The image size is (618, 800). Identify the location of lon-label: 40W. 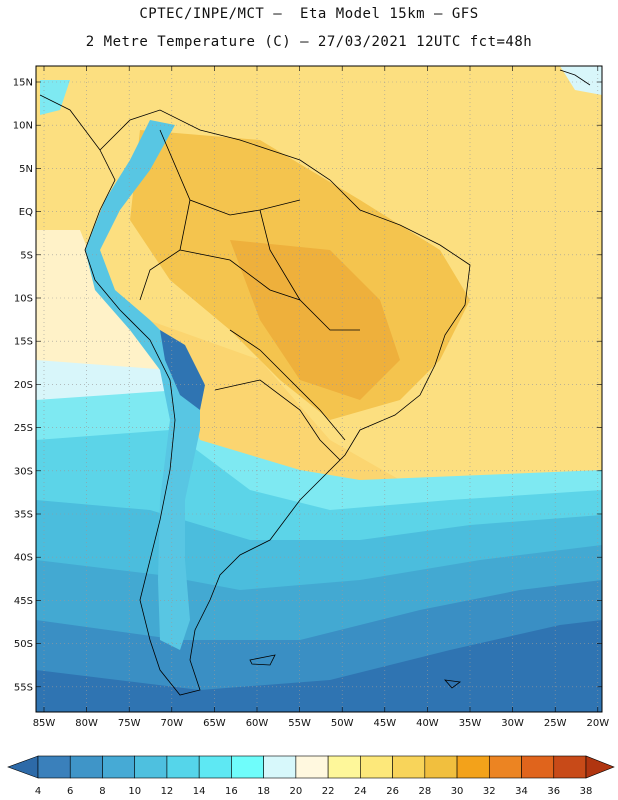
(427, 723).